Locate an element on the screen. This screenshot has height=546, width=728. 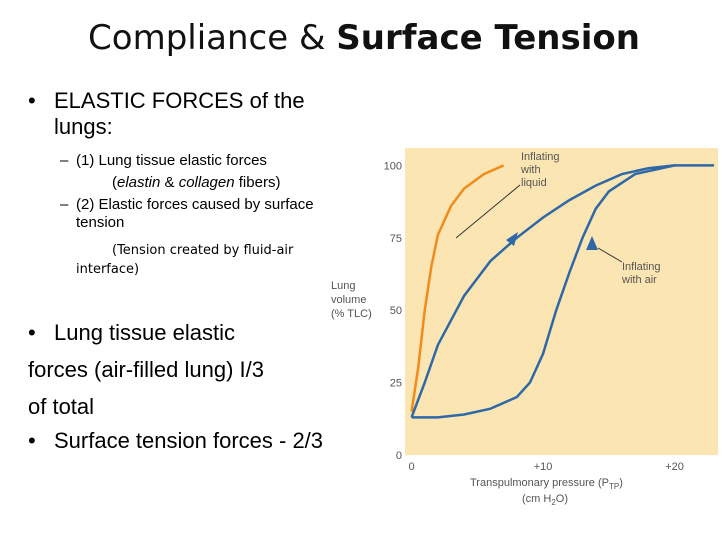
x-tick-label: +20 is located at coordinates (674, 467).